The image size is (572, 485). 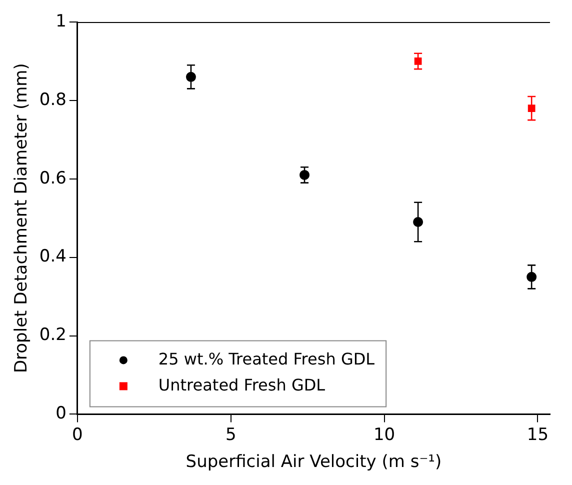 I want to click on x-tick-label: 15, so click(x=537, y=434).